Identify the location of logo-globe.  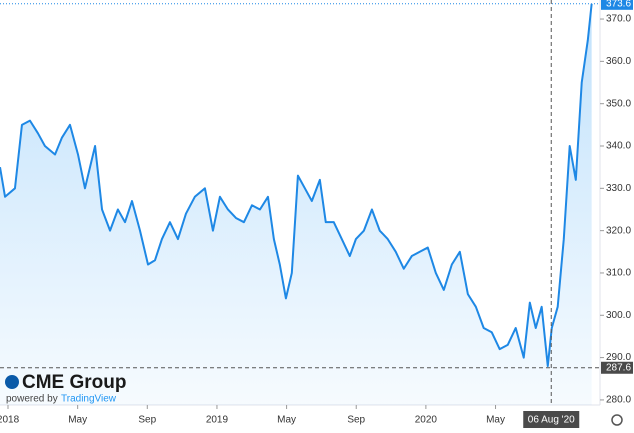
(12, 382).